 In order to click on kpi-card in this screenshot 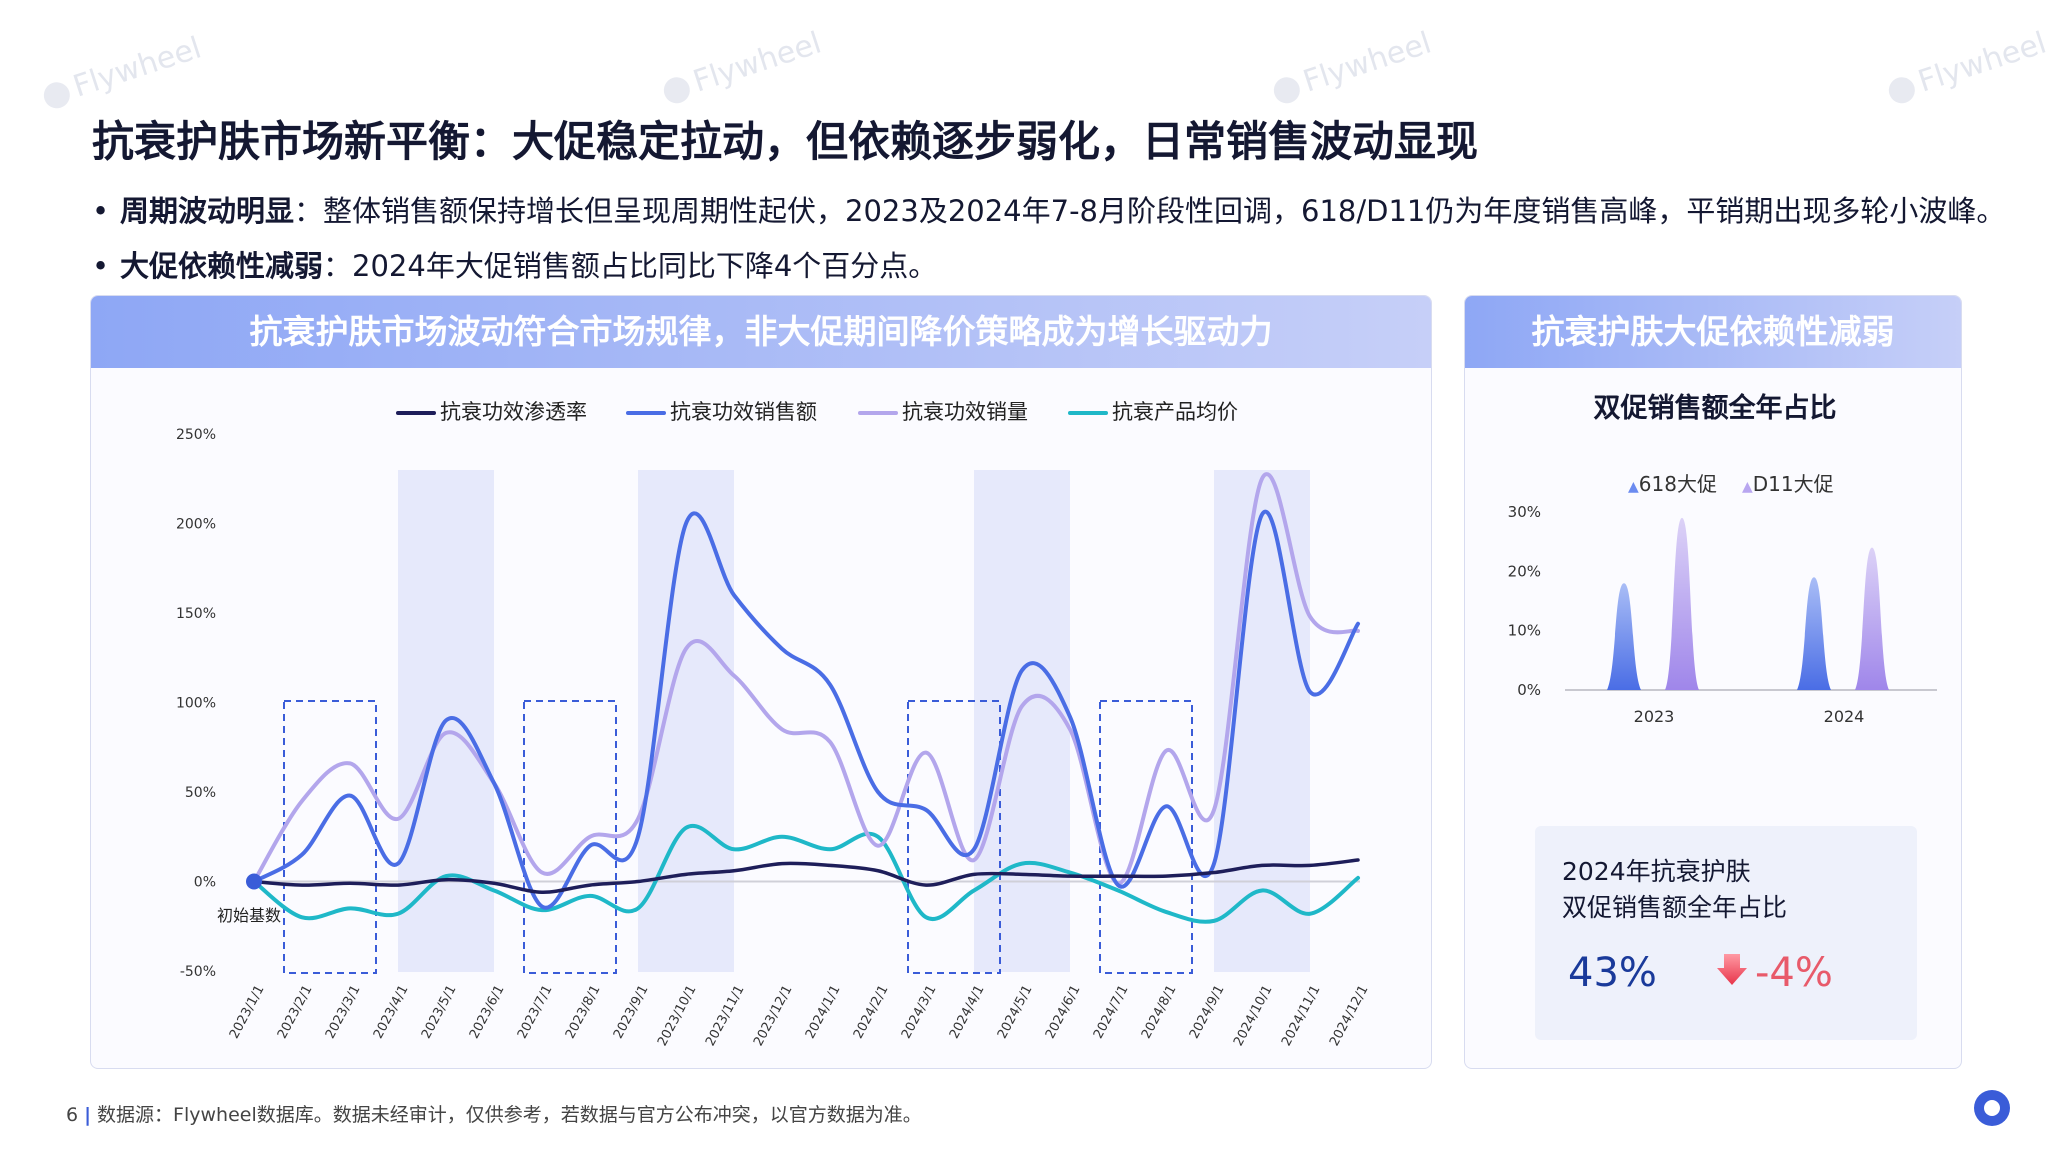, I will do `click(1726, 933)`.